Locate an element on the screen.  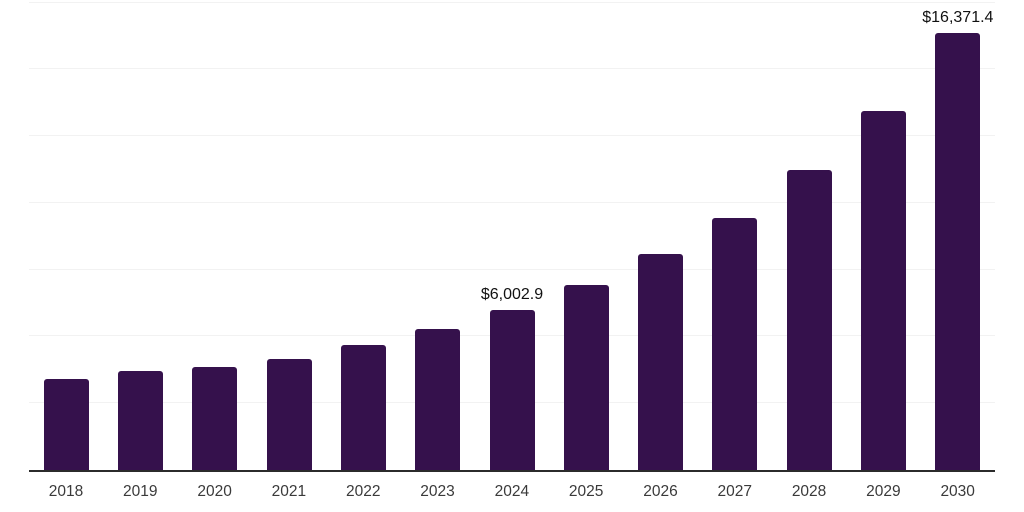
bar-2018 is located at coordinates (66, 424).